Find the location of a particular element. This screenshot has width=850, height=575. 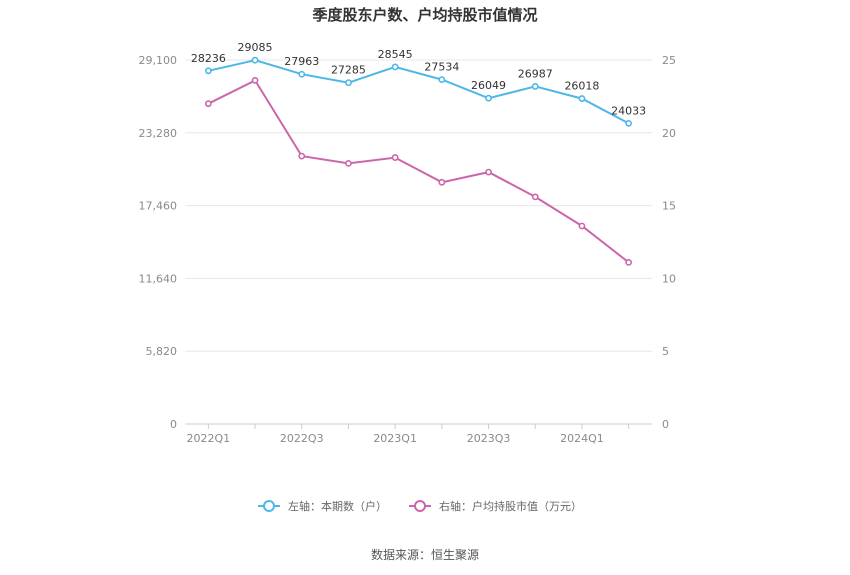

data-label: 27534 is located at coordinates (441, 67).